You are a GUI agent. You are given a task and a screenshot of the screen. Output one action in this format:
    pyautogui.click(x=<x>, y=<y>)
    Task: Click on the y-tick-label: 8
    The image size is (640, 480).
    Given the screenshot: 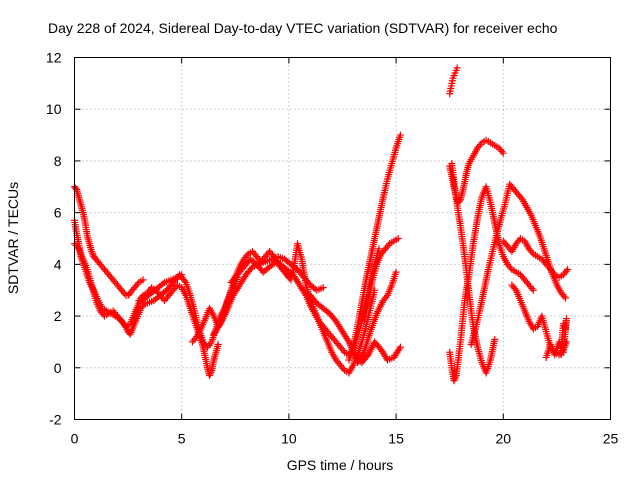 What is the action you would take?
    pyautogui.click(x=58, y=161)
    